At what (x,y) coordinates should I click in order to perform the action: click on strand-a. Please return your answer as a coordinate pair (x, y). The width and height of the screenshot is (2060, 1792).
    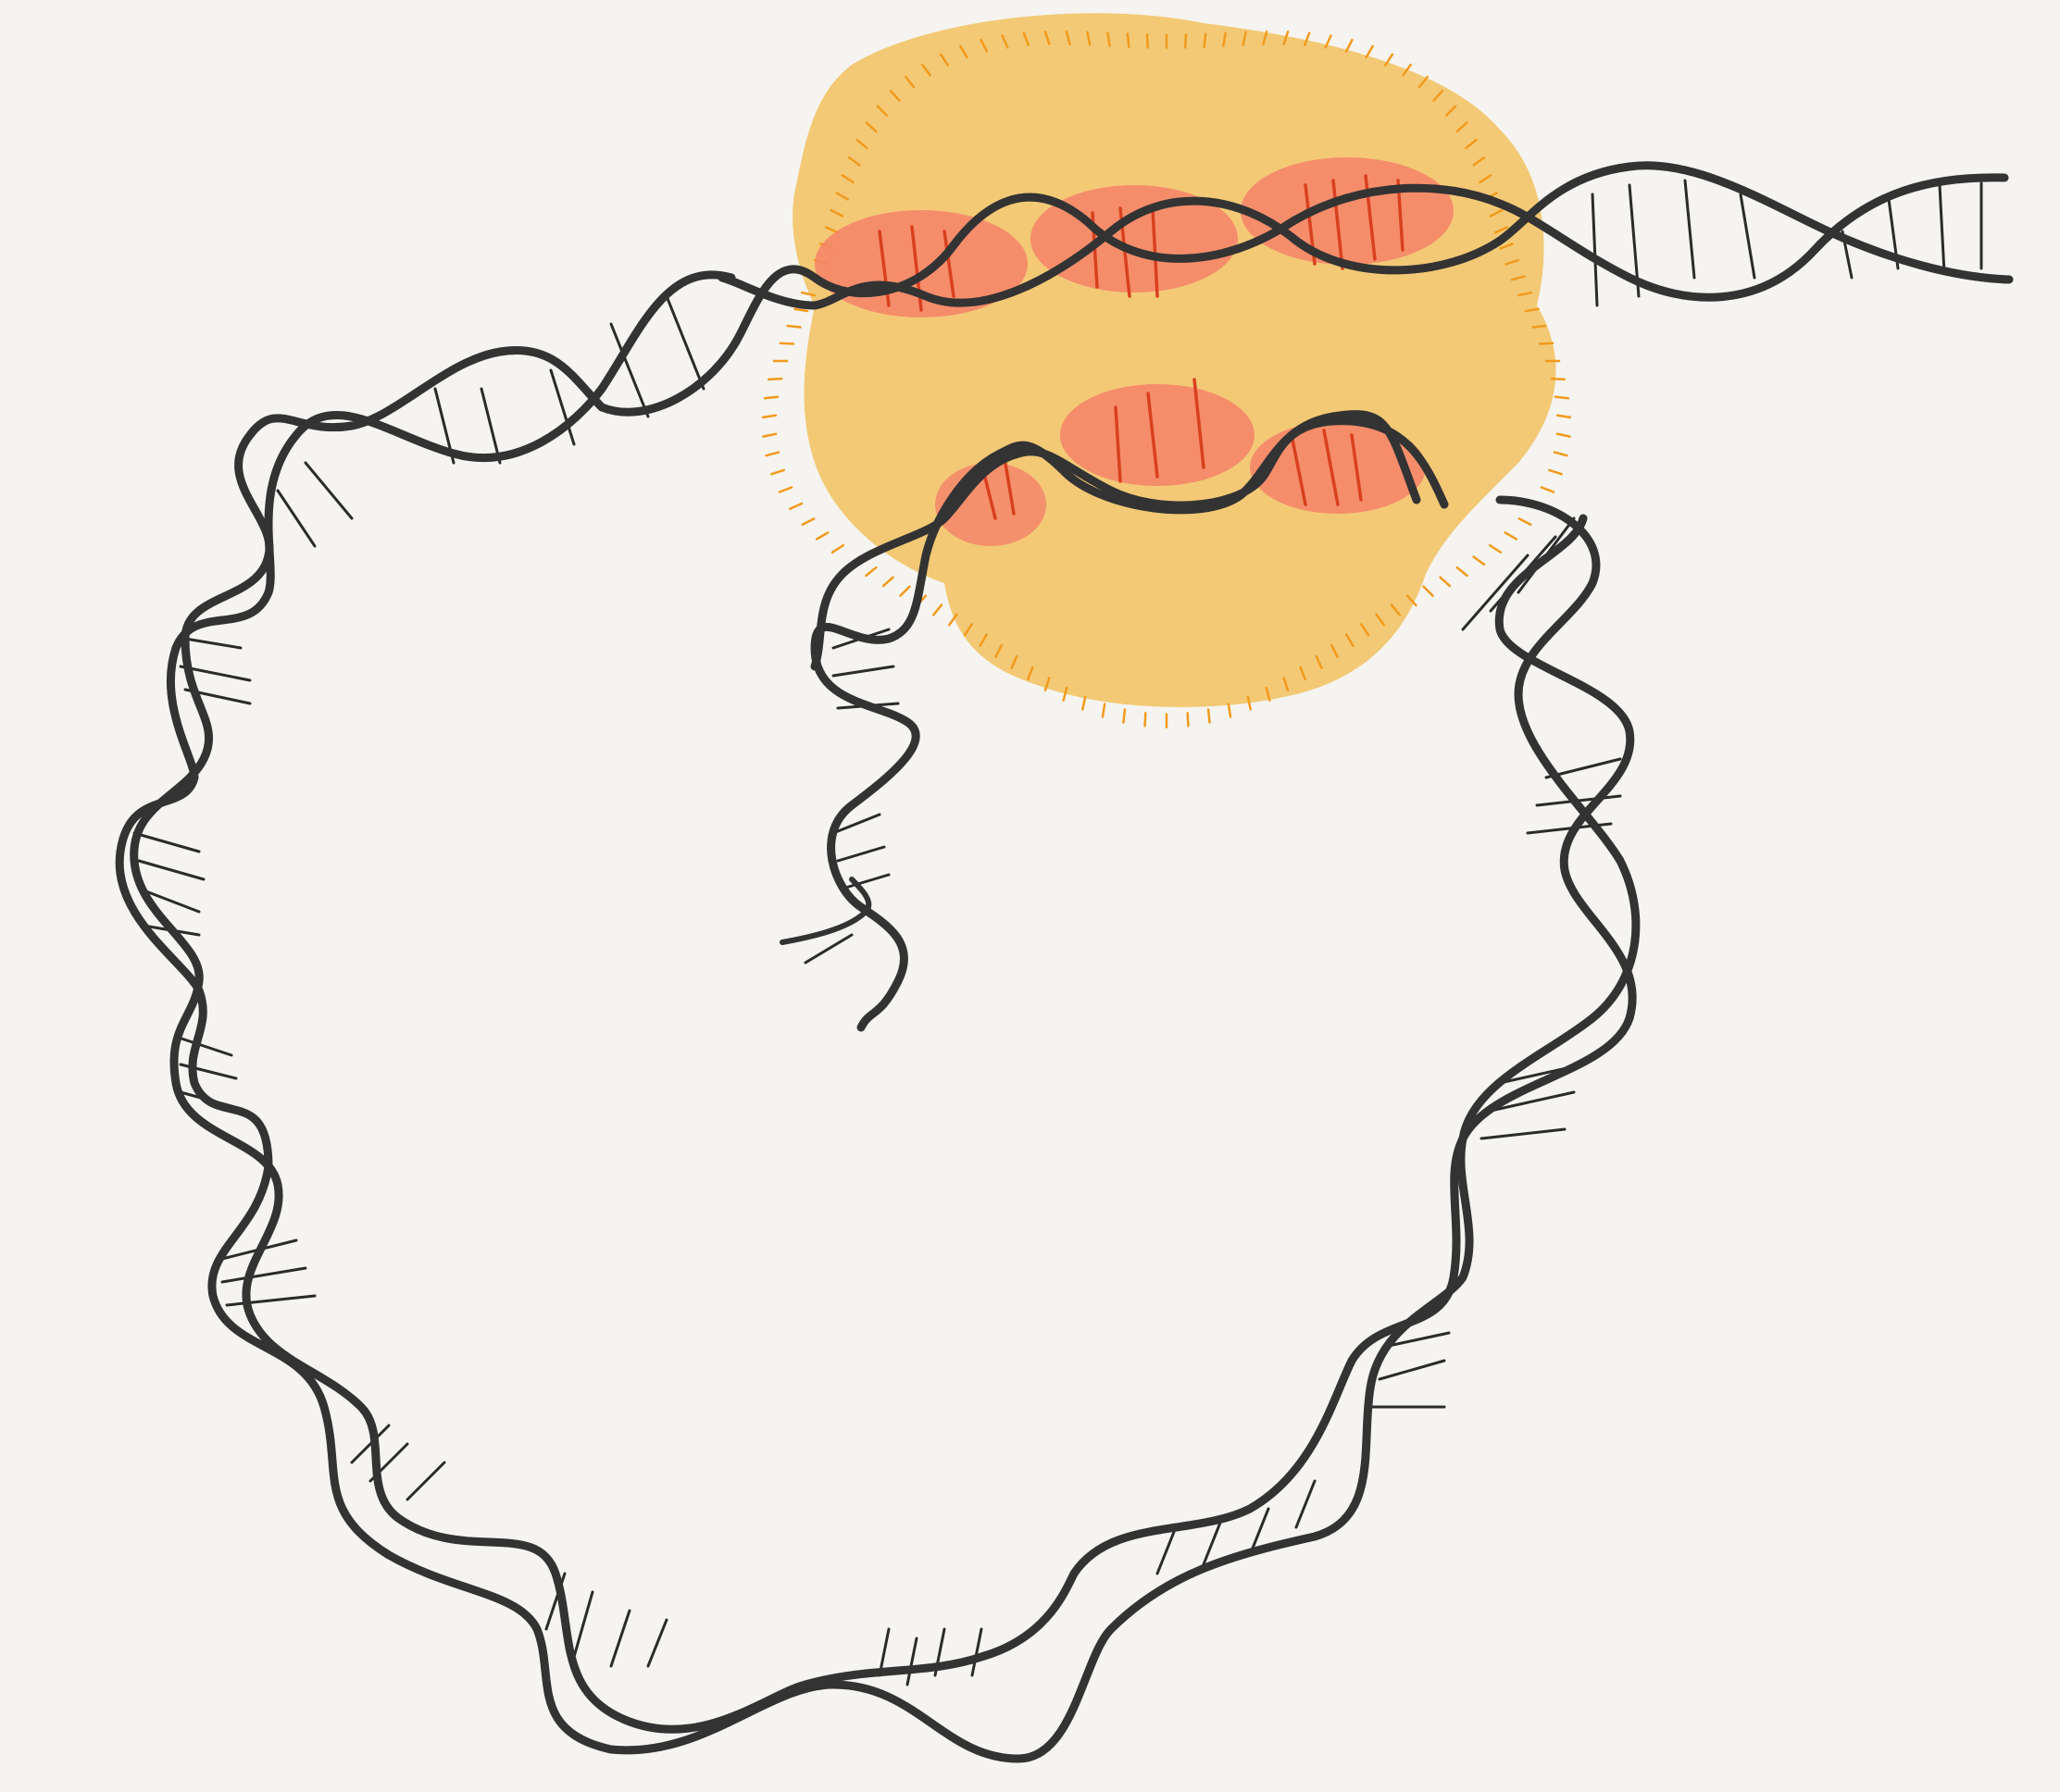
    Looking at the image, I should click on (1303, 295).